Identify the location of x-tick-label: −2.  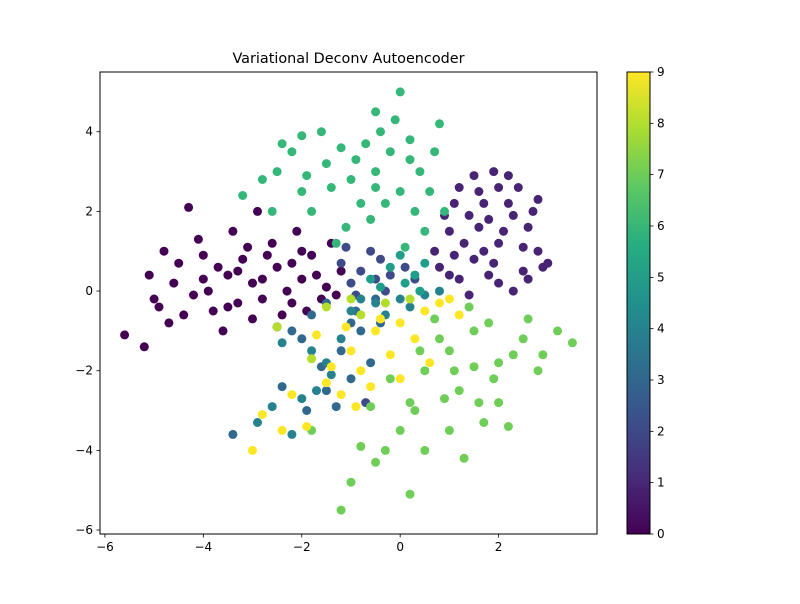
(302, 547).